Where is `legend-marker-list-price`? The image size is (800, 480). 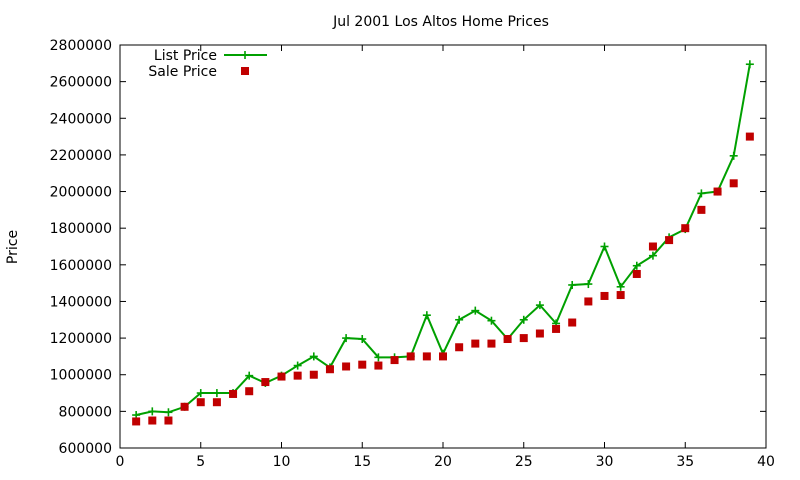 legend-marker-list-price is located at coordinates (245, 55).